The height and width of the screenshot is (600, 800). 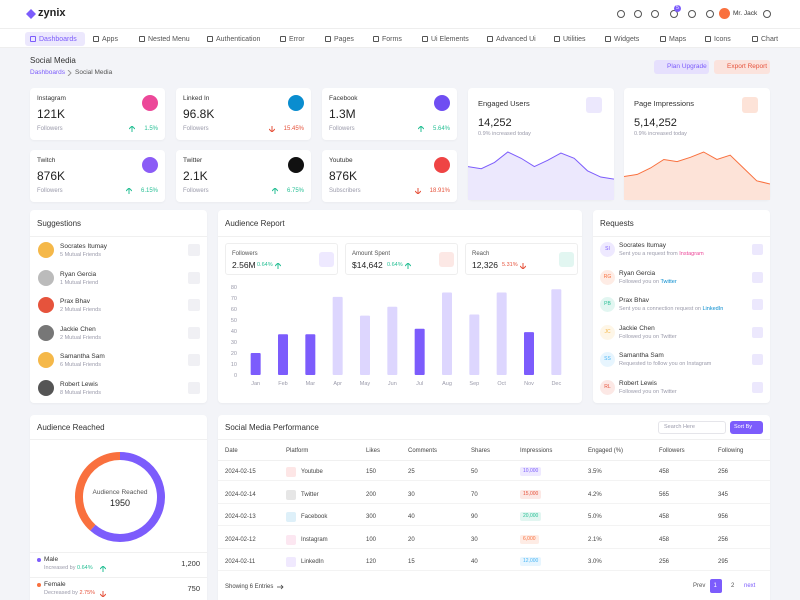 What do you see at coordinates (595, 517) in the screenshot?
I see `table-cell: 5.0%` at bounding box center [595, 517].